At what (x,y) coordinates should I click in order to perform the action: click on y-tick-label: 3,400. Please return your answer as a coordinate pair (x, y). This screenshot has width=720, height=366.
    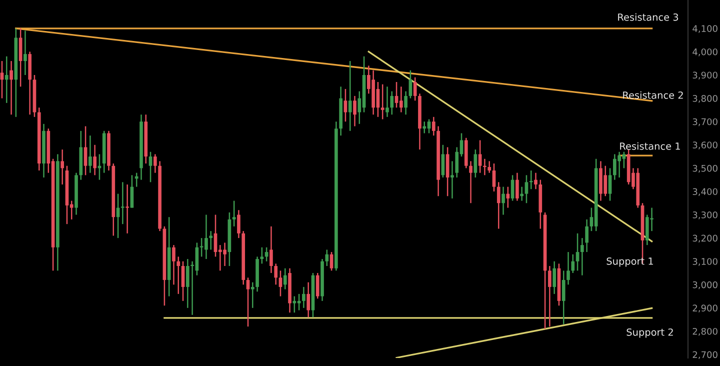
    Looking at the image, I should click on (705, 192).